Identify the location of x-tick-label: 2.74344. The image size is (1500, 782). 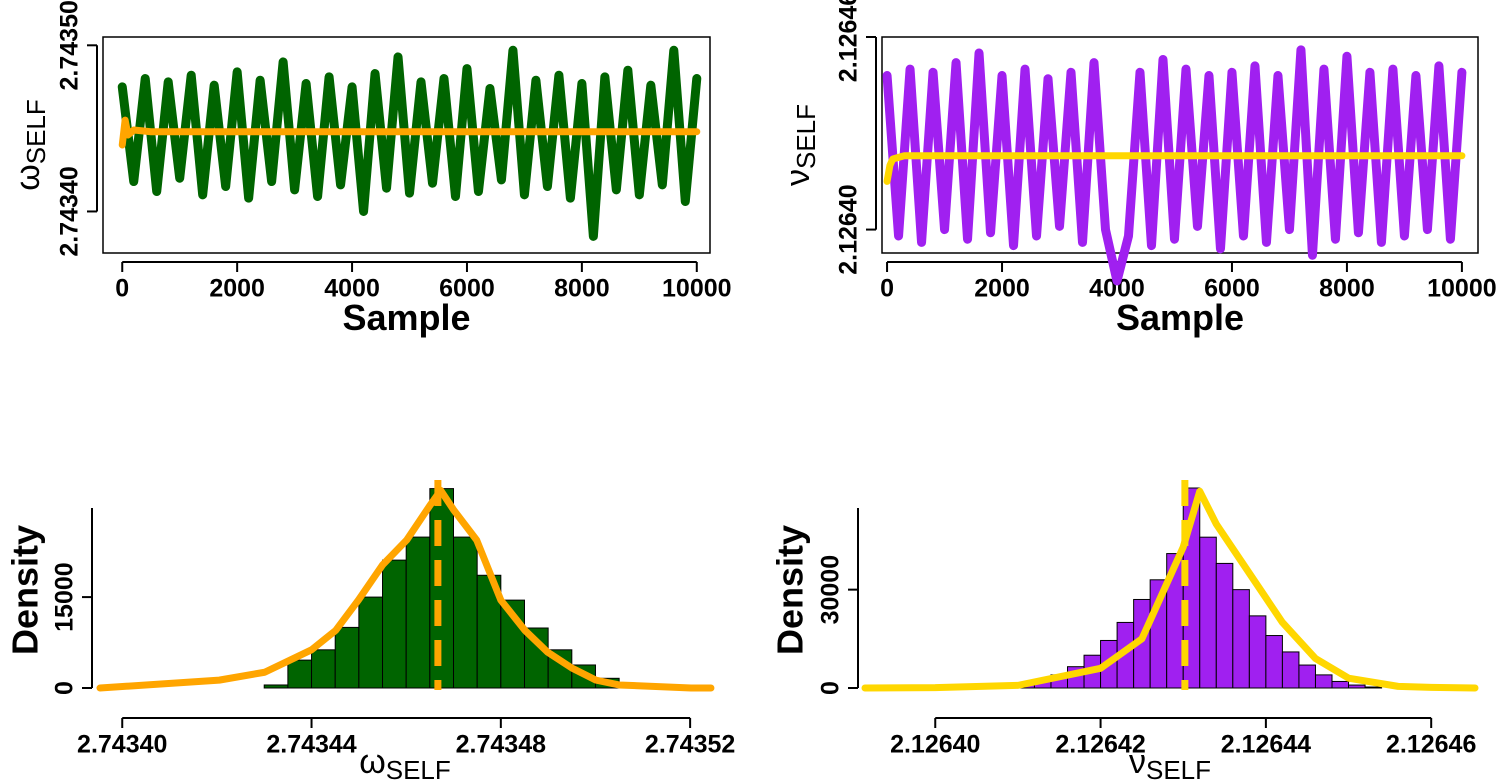
(311, 745).